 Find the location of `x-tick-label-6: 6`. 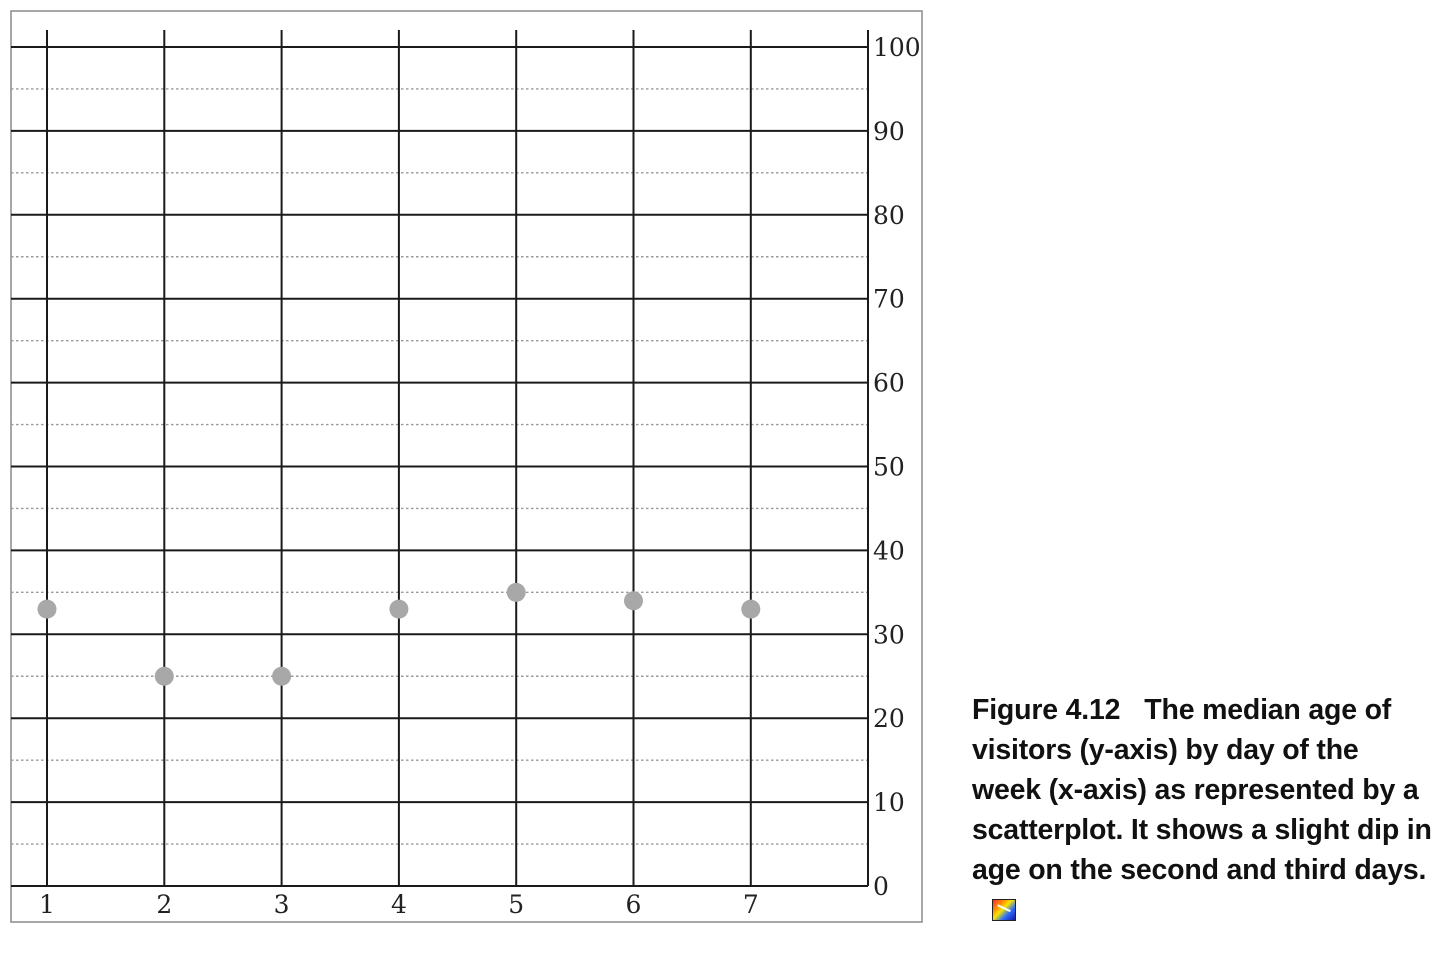

x-tick-label-6: 6 is located at coordinates (634, 904).